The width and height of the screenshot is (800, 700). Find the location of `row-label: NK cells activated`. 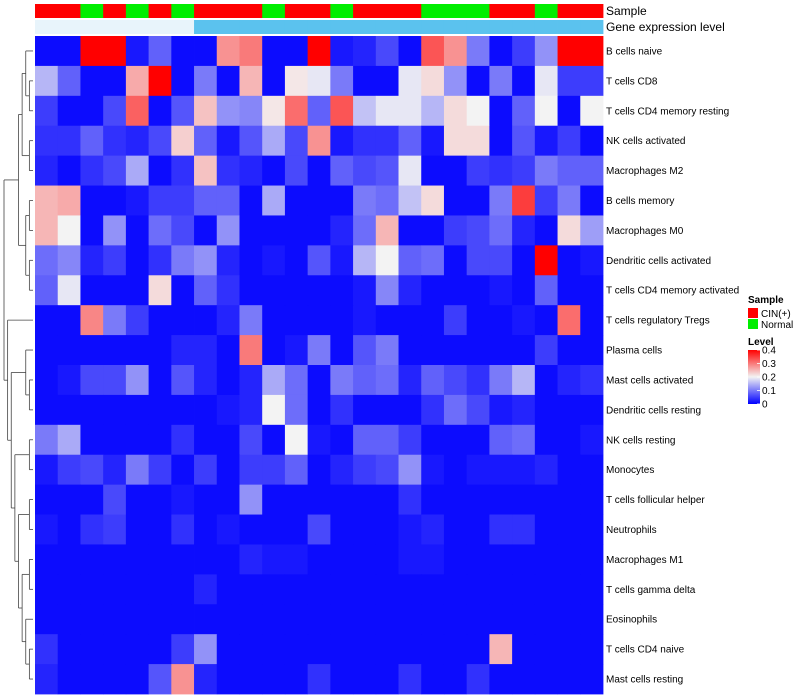

row-label: NK cells activated is located at coordinates (645, 141).